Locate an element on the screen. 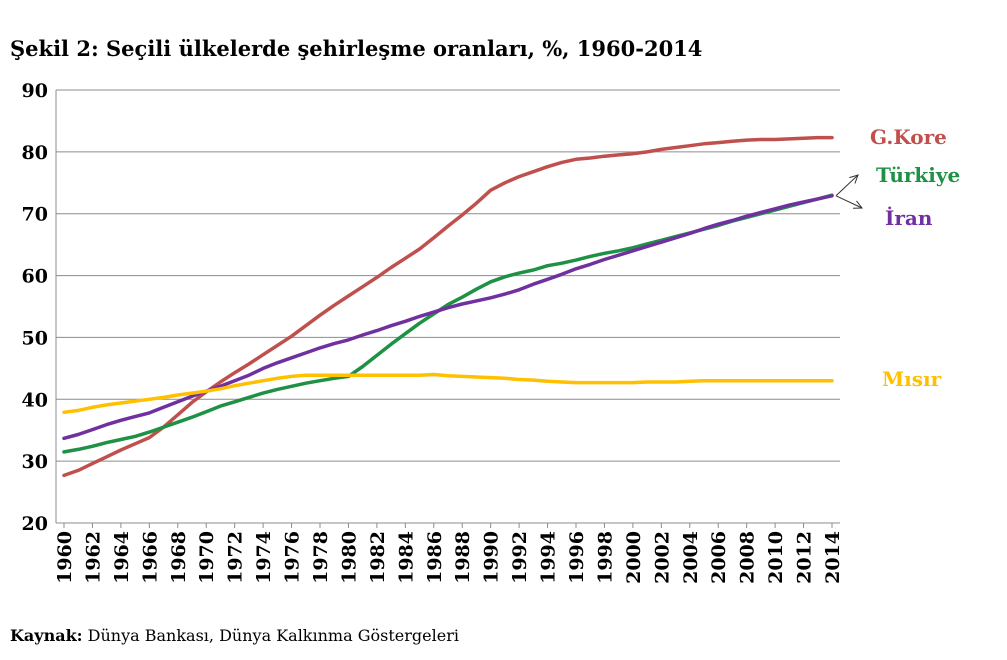 Image resolution: width=1007 pixels, height=660 pixels. y-tick-50: 50 is located at coordinates (35, 338).